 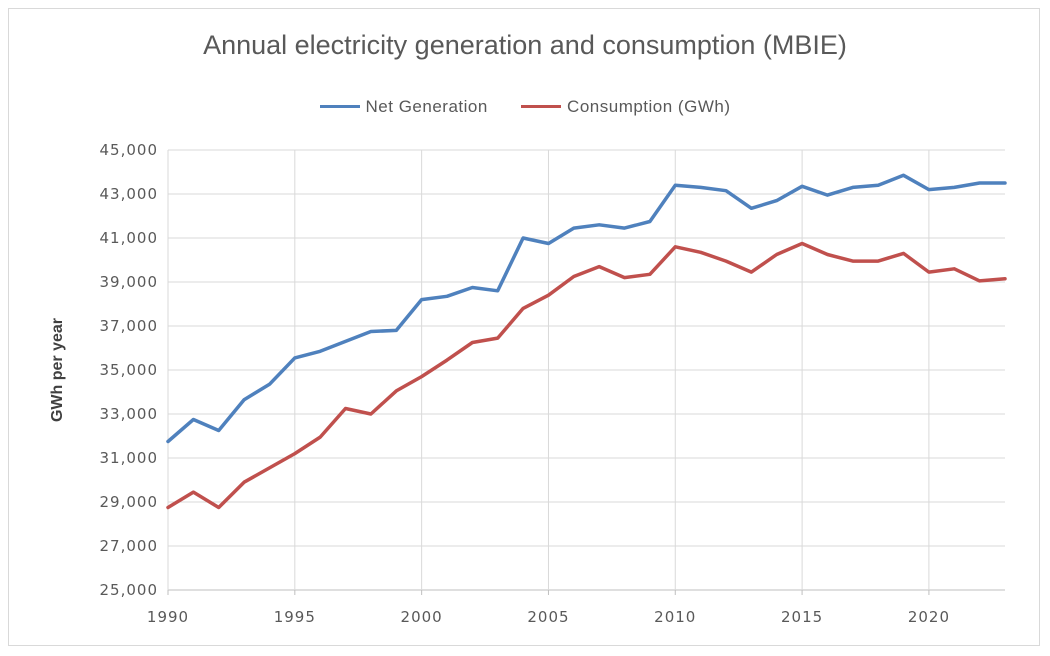 I want to click on y-tick-label: 43,000, so click(x=129, y=194).